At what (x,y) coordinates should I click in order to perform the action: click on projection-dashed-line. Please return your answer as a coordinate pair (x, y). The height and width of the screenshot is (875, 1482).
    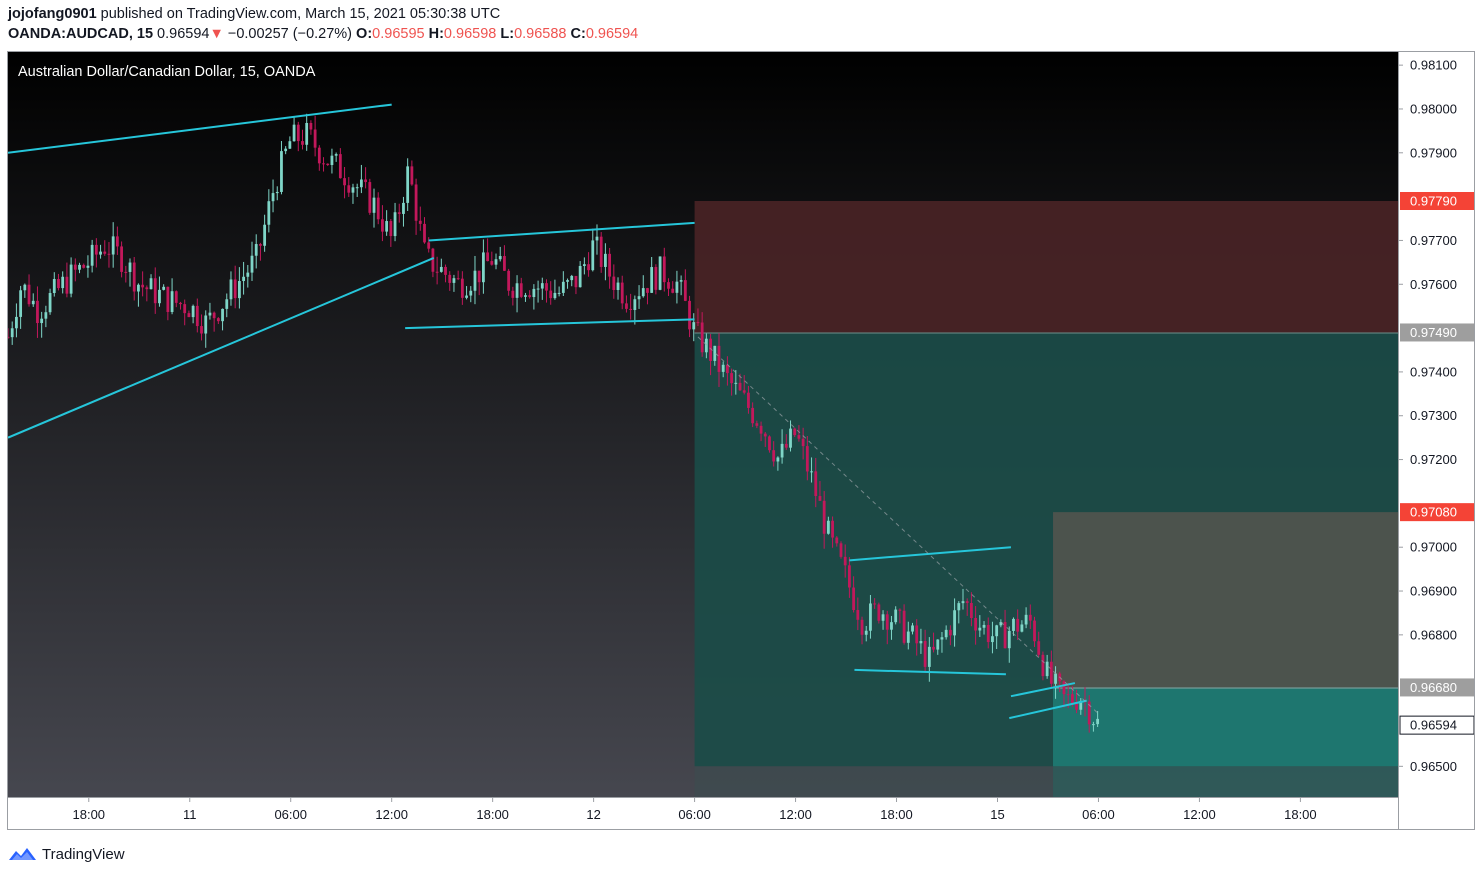
    Looking at the image, I should click on (898, 525).